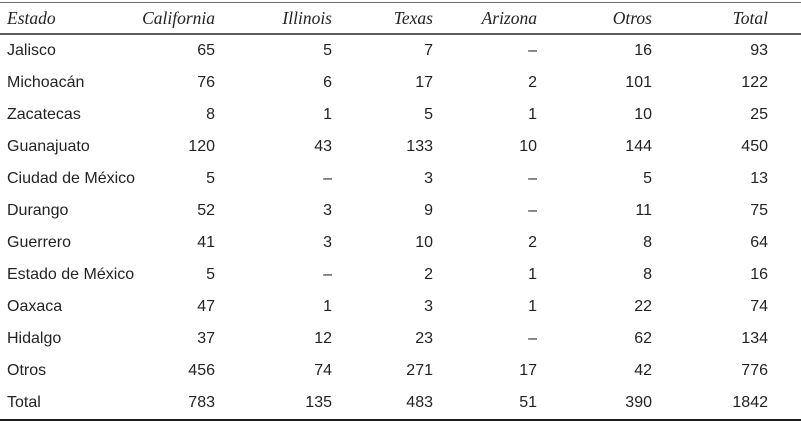  What do you see at coordinates (594, 18) in the screenshot?
I see `header-cell-otros: Otros` at bounding box center [594, 18].